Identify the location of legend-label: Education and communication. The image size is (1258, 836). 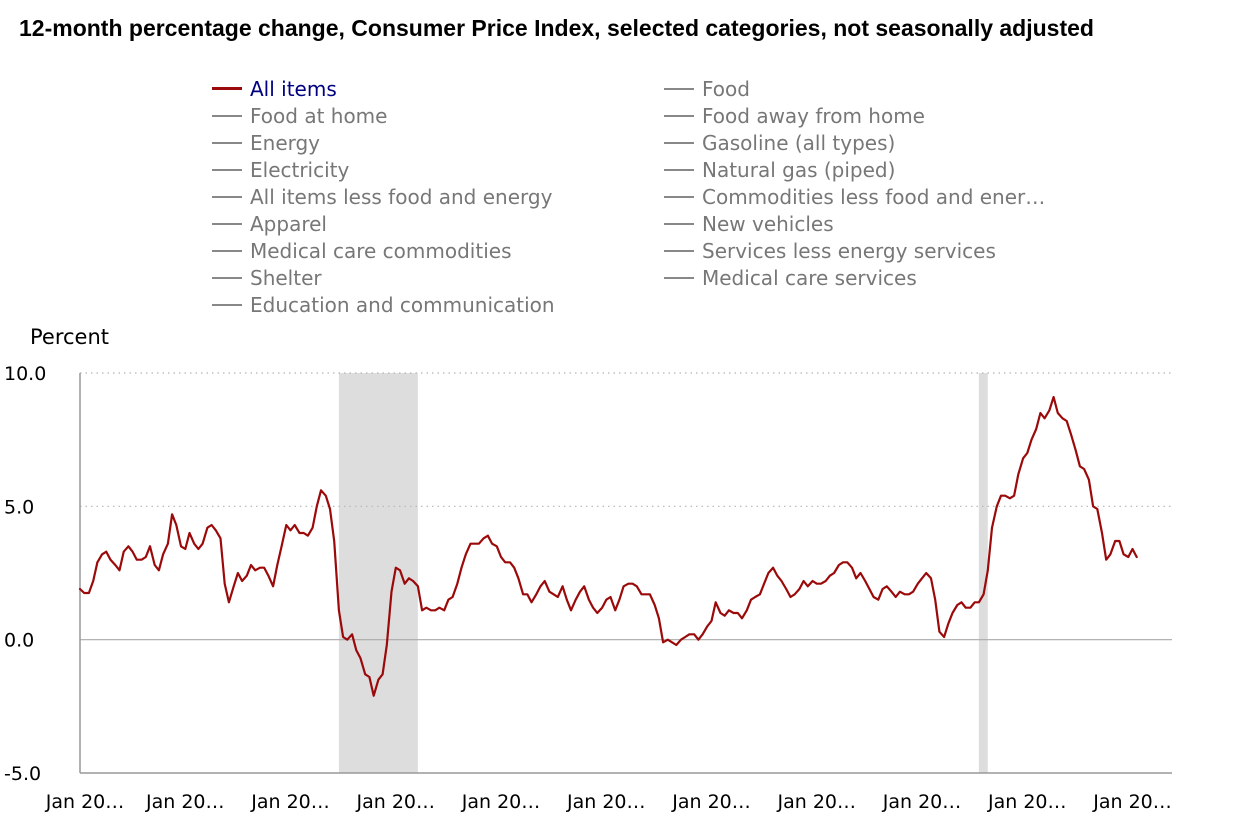
(402, 305).